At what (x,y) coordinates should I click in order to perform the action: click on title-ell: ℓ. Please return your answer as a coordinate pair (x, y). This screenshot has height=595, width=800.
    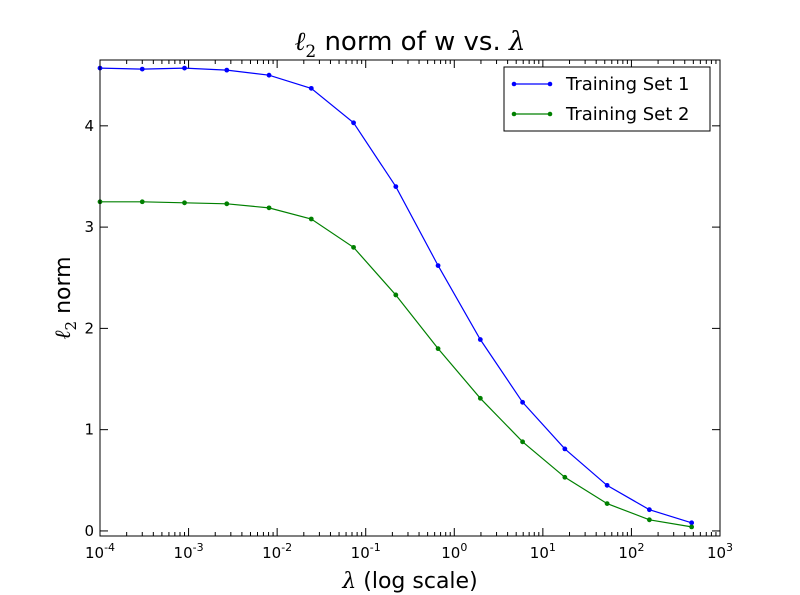
    Looking at the image, I should click on (300, 42).